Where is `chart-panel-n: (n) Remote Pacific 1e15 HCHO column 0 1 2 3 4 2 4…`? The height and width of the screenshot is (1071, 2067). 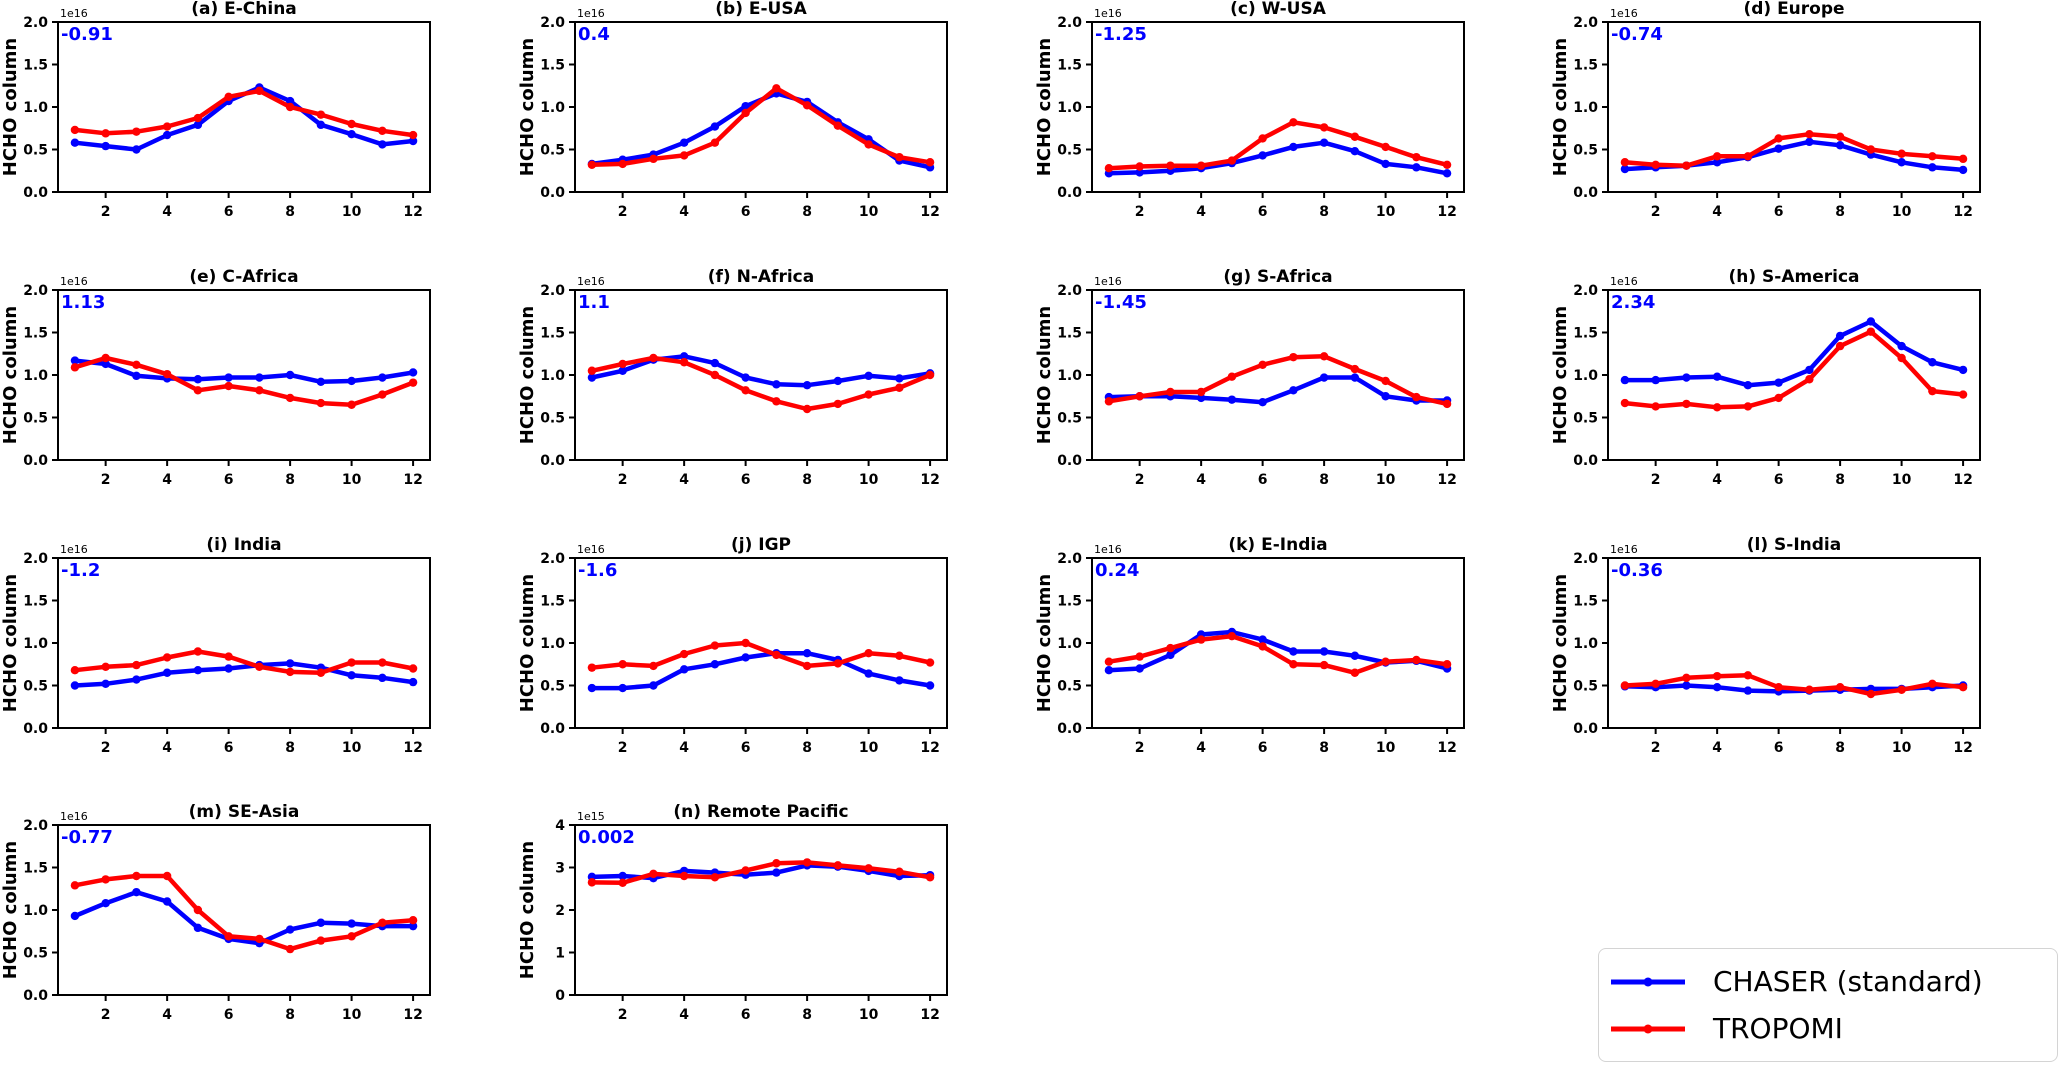 chart-panel-n: (n) Remote Pacific 1e15 HCHO column 0 1 2 3 4 2 4… is located at coordinates (775, 937).